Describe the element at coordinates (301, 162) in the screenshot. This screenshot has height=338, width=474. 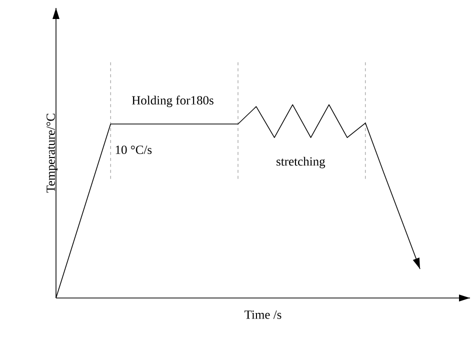
I see `annotation: stretching` at that location.